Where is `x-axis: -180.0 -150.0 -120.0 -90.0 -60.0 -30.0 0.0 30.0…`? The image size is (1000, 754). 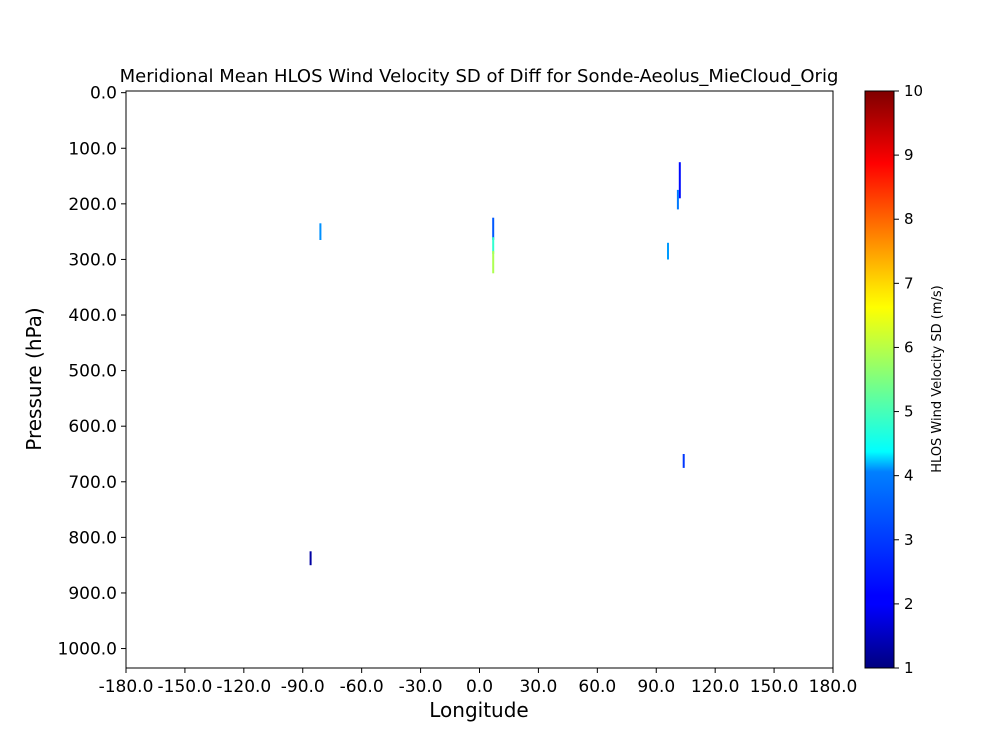
x-axis: -180.0 -150.0 -120.0 -90.0 -60.0 -30.0 0.0 30.0… is located at coordinates (478, 682).